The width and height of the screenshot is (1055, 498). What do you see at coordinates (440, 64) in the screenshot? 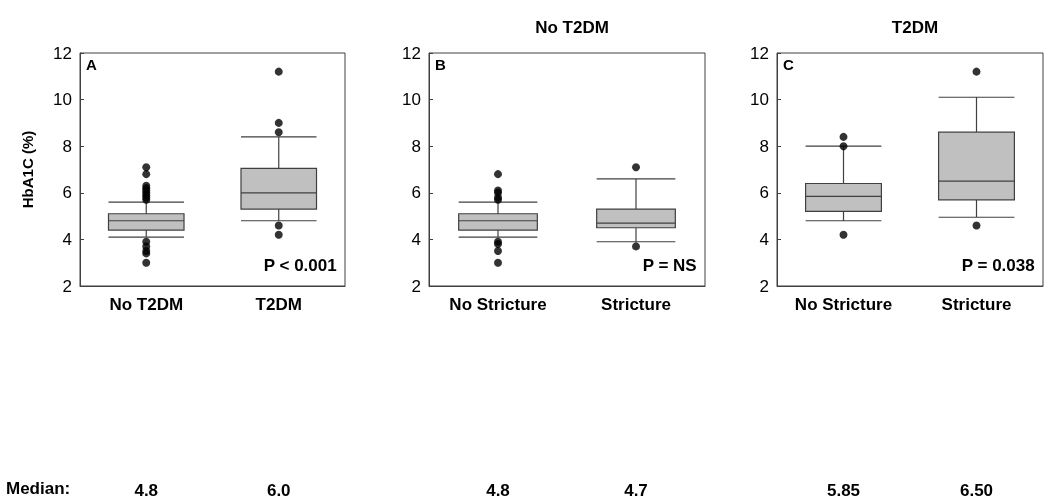
I see `annotation: B` at bounding box center [440, 64].